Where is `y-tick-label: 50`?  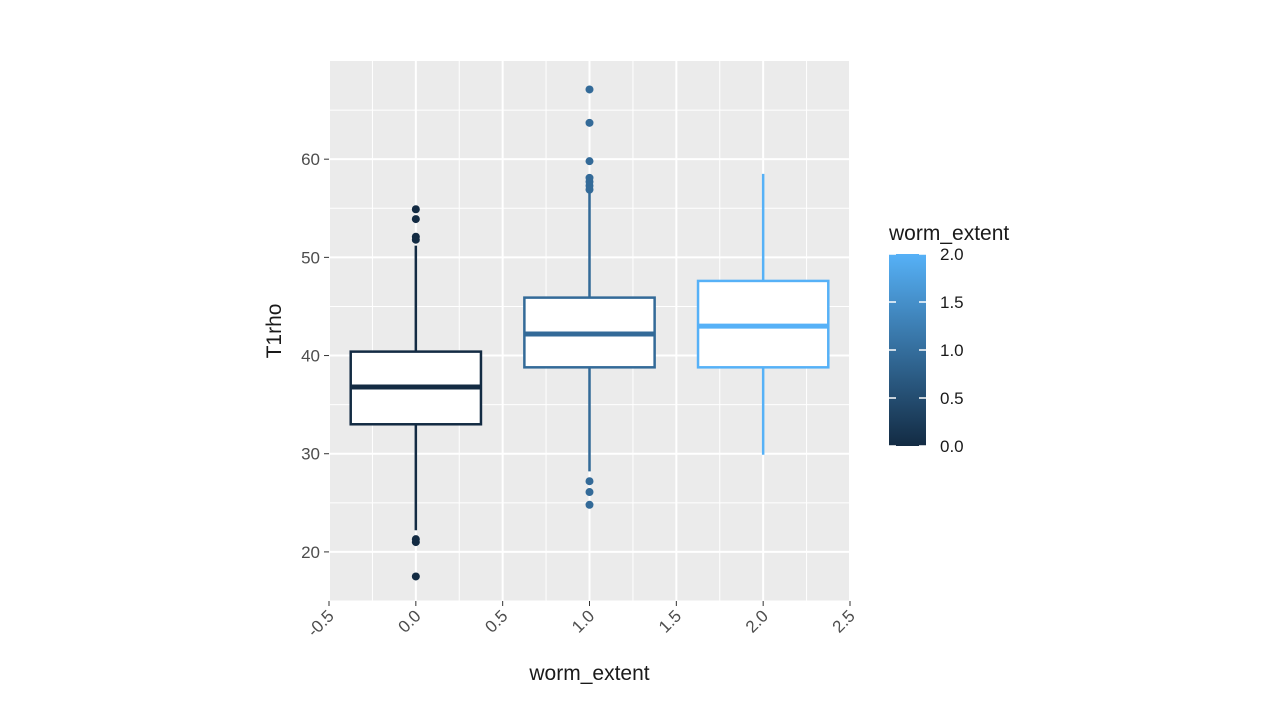
y-tick-label: 50 is located at coordinates (310, 257).